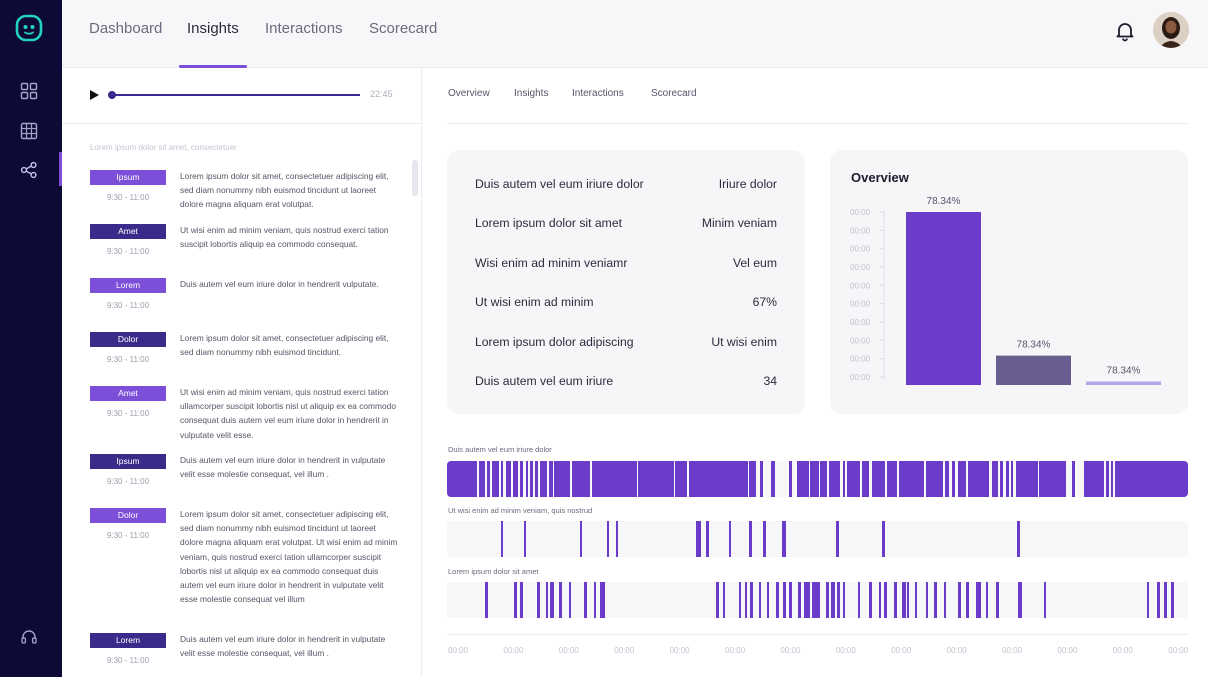 This screenshot has width=1208, height=677. What do you see at coordinates (674, 93) in the screenshot?
I see `subtab-scorecard: Scorecard` at bounding box center [674, 93].